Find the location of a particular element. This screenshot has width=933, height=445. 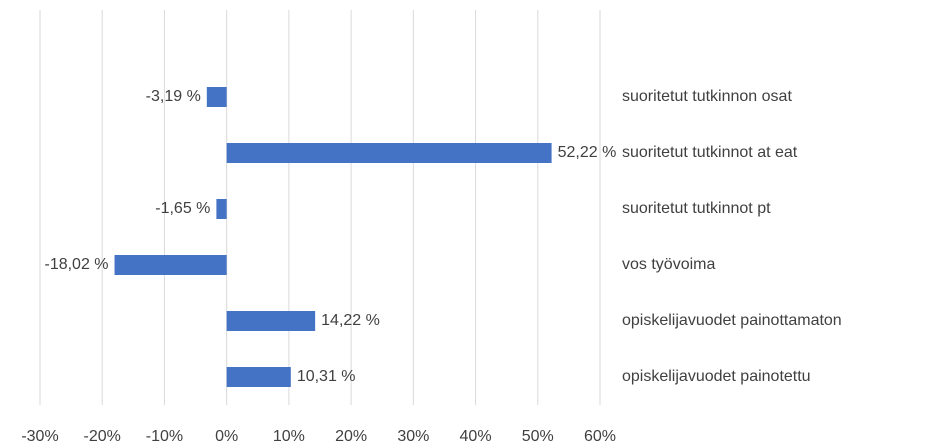

category-label: vos työvoima is located at coordinates (668, 264).